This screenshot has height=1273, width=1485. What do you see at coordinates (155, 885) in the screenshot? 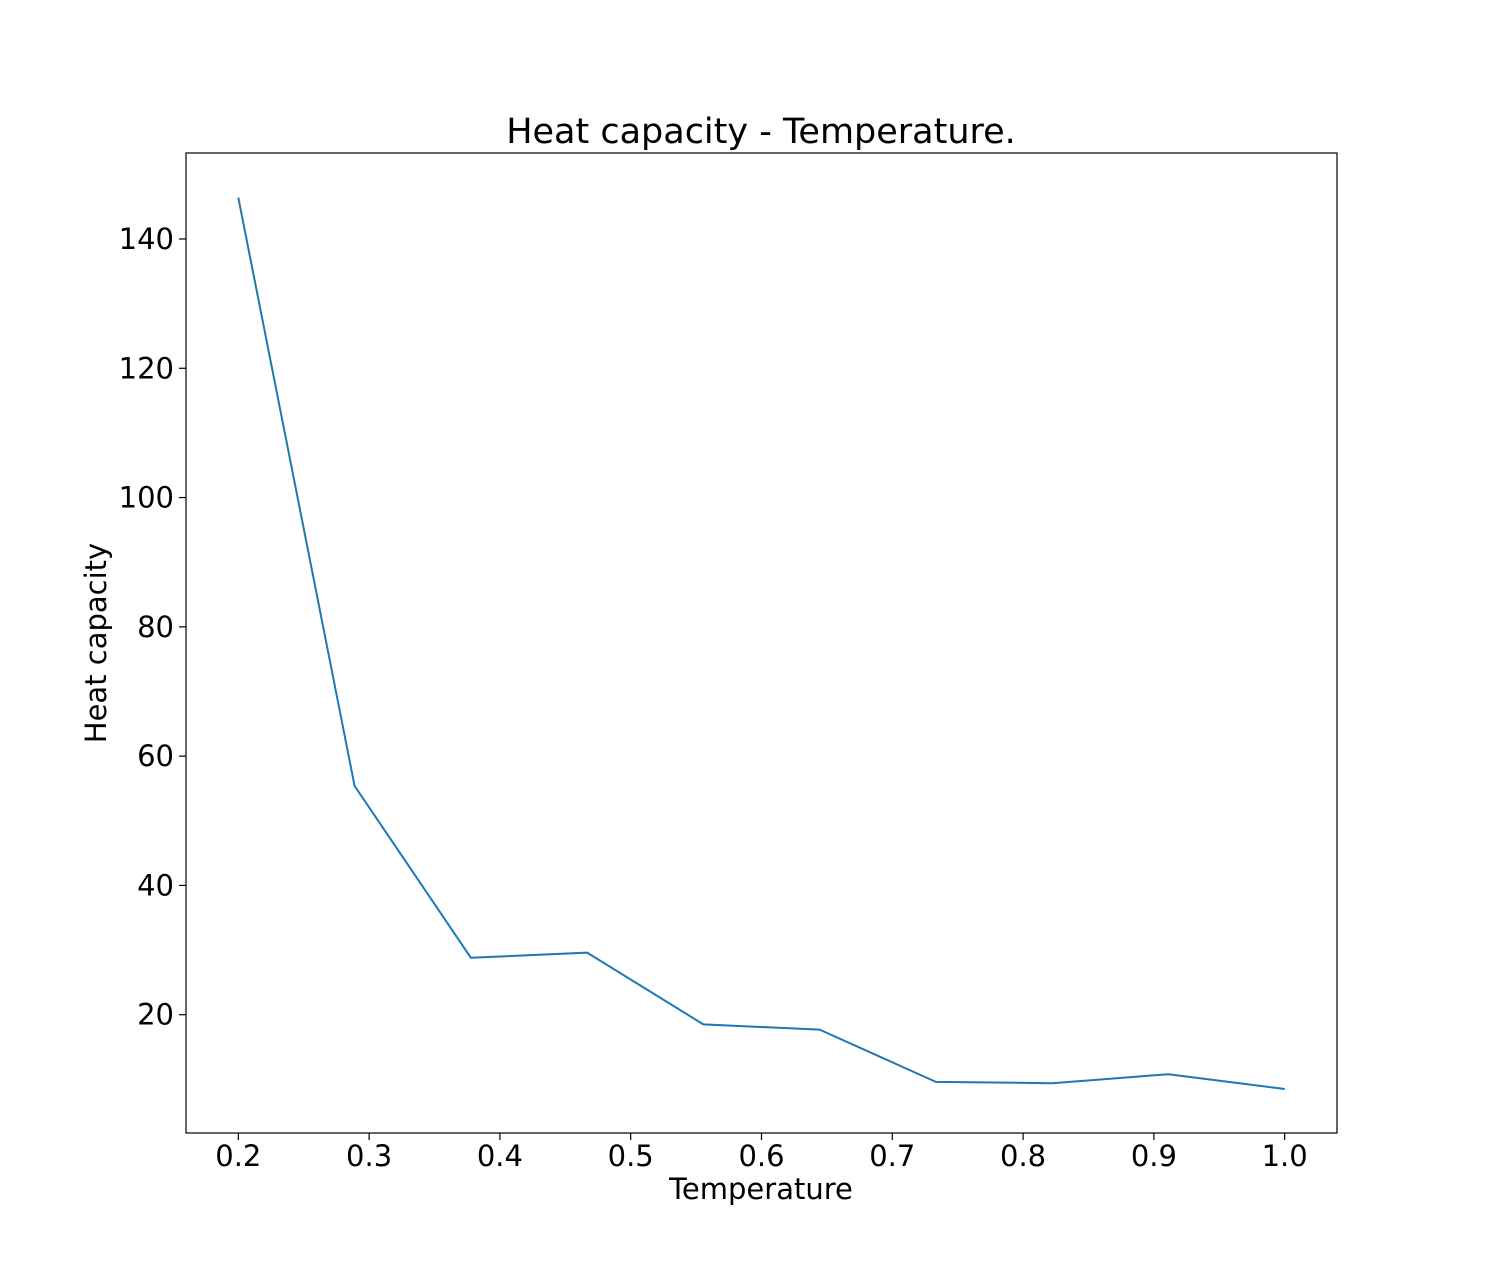
I see `y-tick-label: 40` at bounding box center [155, 885].